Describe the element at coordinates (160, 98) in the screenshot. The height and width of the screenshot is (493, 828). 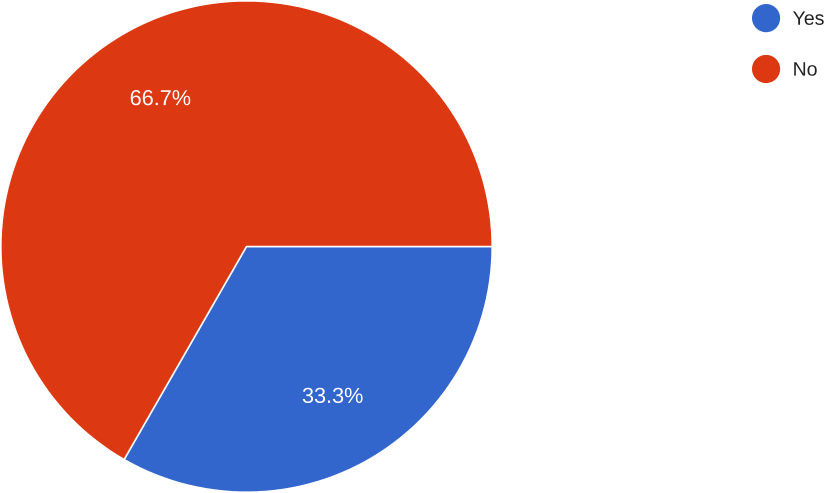
I see `data-label: 66.7%` at that location.